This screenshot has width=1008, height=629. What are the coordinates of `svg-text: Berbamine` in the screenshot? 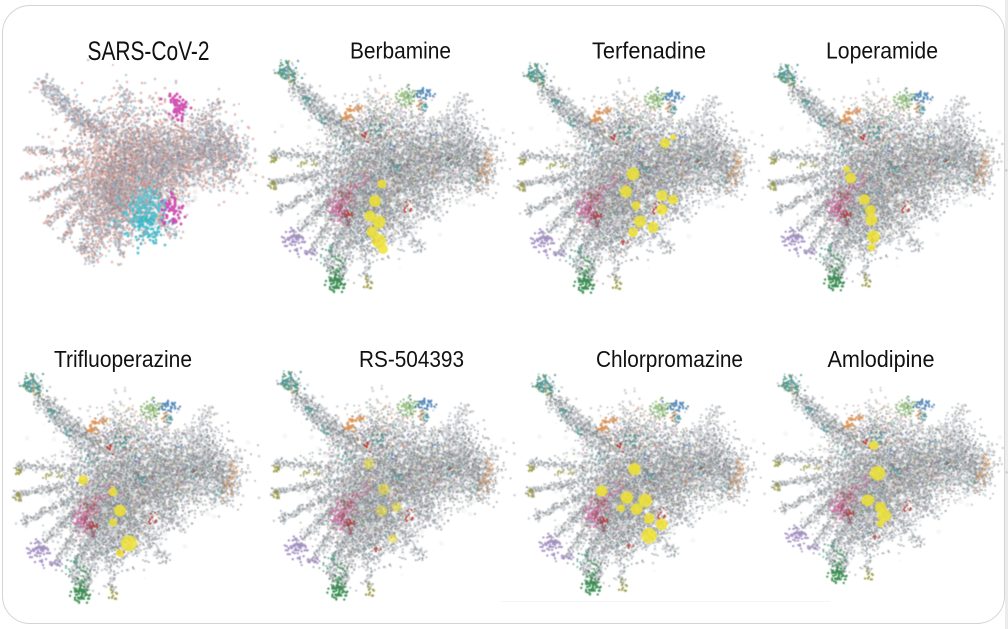 It's located at (400, 51).